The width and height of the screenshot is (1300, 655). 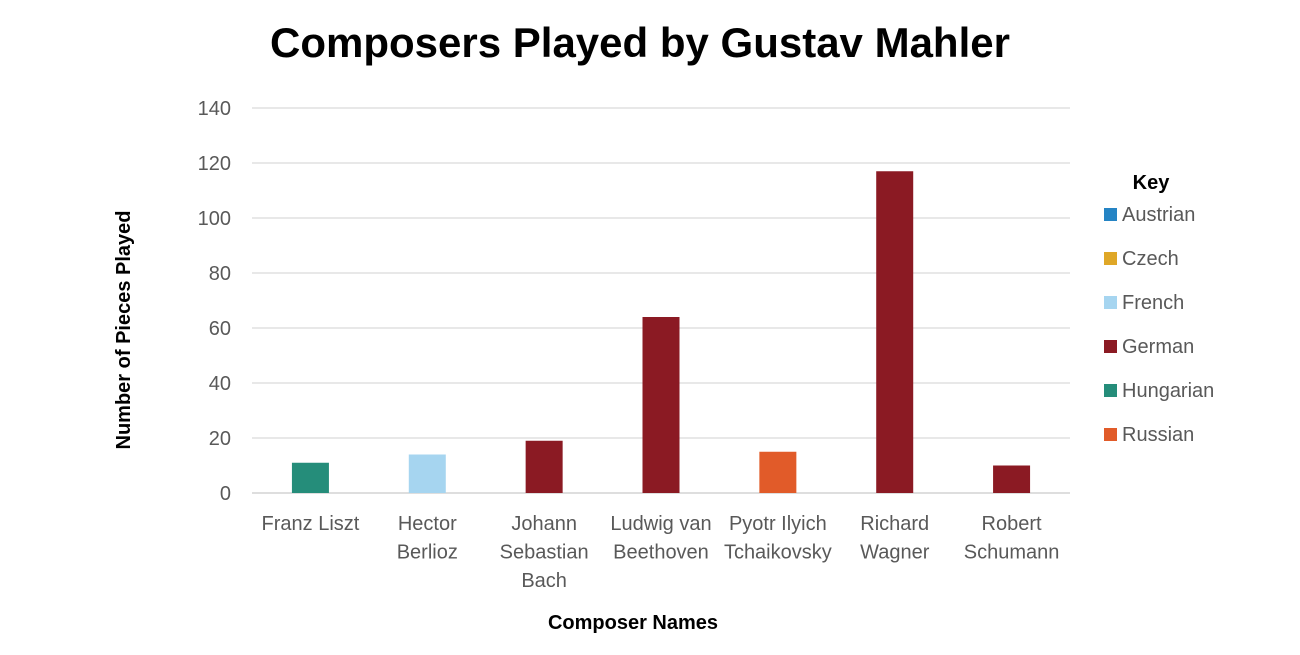 What do you see at coordinates (660, 538) in the screenshot?
I see `x-tick-label: Ludwig van Beethoven` at bounding box center [660, 538].